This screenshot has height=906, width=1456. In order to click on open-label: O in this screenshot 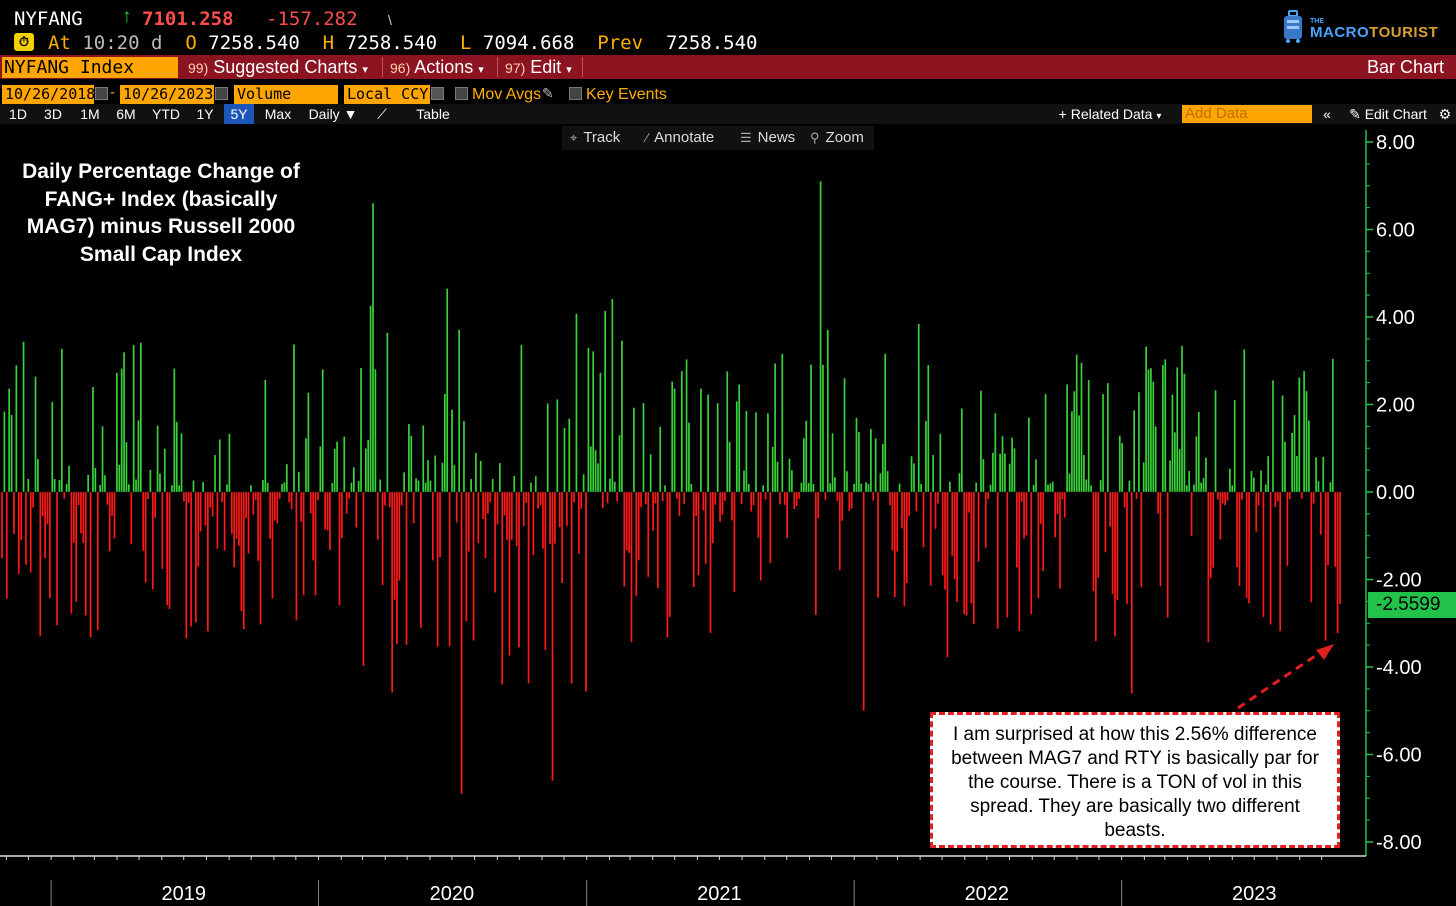, I will do `click(191, 43)`.